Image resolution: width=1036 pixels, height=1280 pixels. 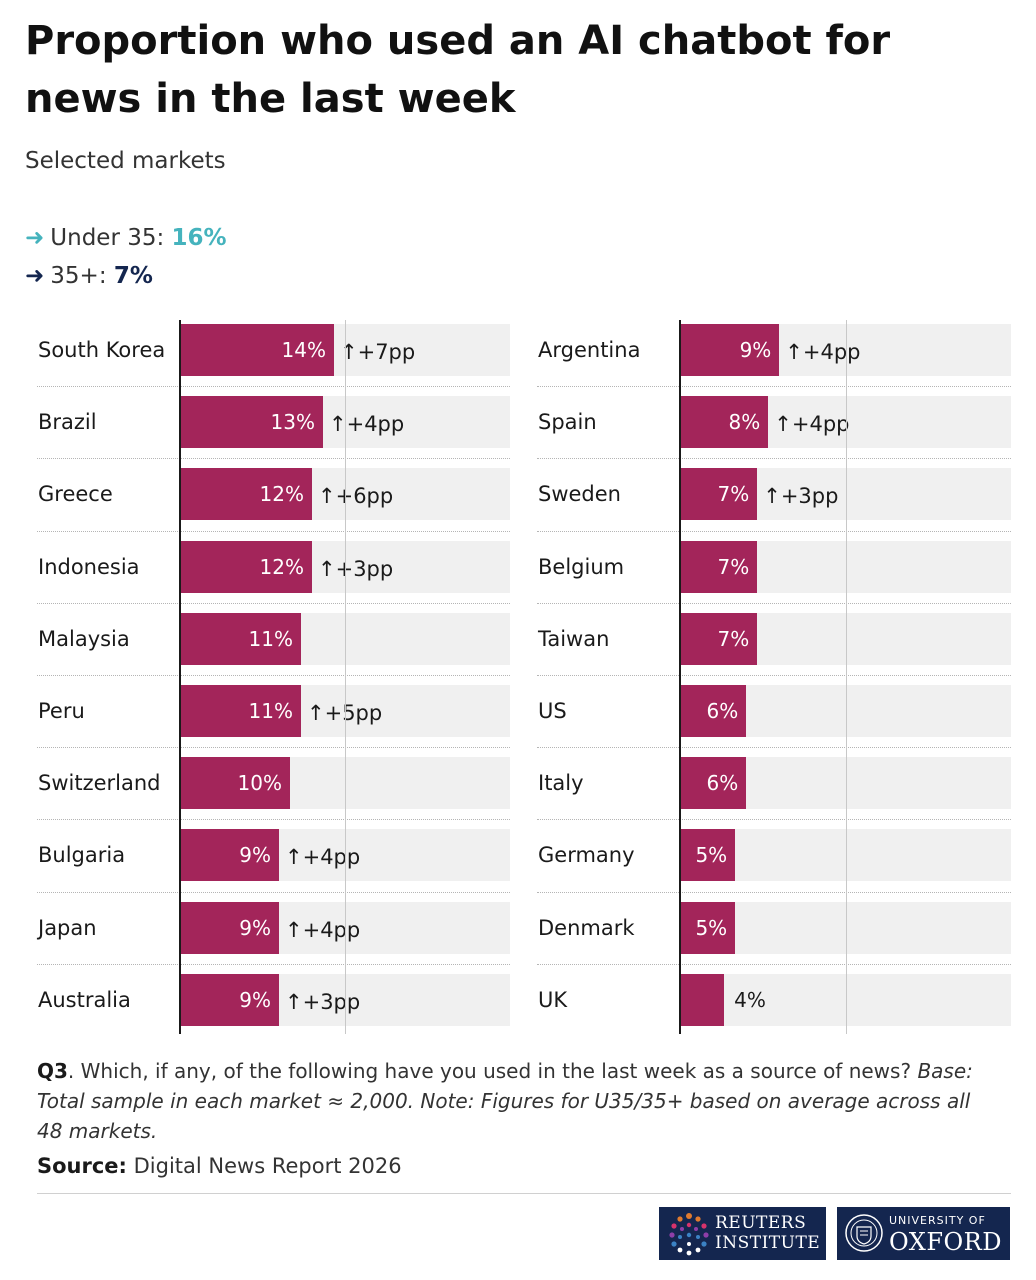 What do you see at coordinates (774, 417) in the screenshot?
I see `bar-row: Spain 8% ↑+4pp` at bounding box center [774, 417].